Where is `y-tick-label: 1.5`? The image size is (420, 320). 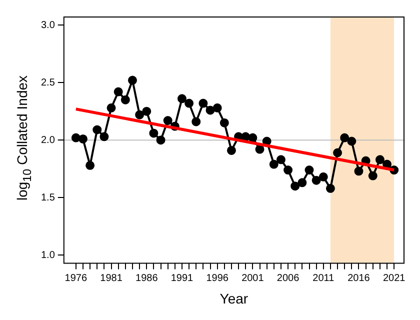 y-tick-label: 1.5 is located at coordinates (48, 198).